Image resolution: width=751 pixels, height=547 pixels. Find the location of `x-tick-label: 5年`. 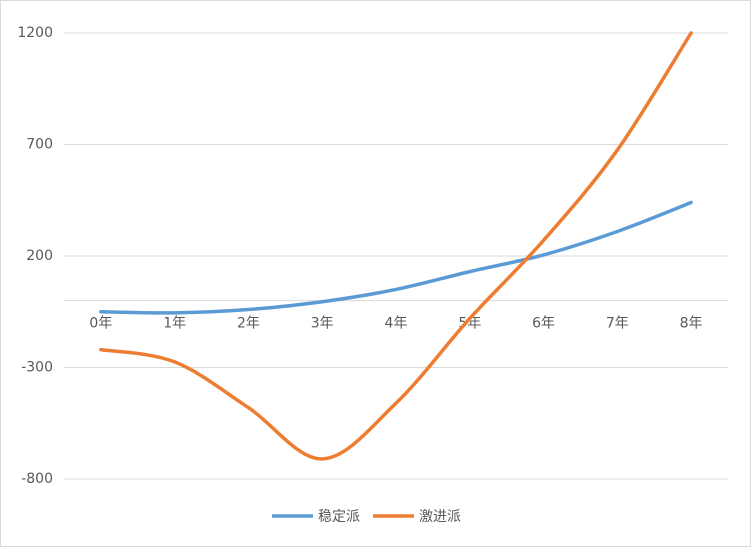

x-tick-label: 5年 is located at coordinates (469, 324).